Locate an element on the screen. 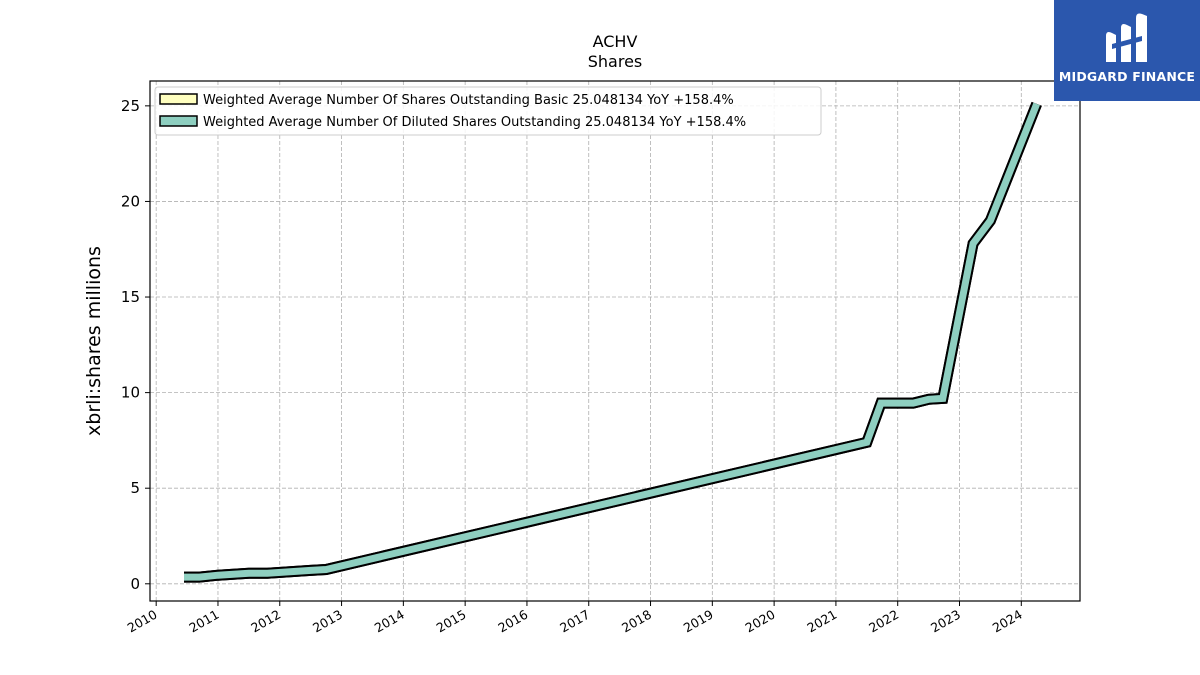 The image size is (1200, 675). y-tick-label: 15 is located at coordinates (130, 297).